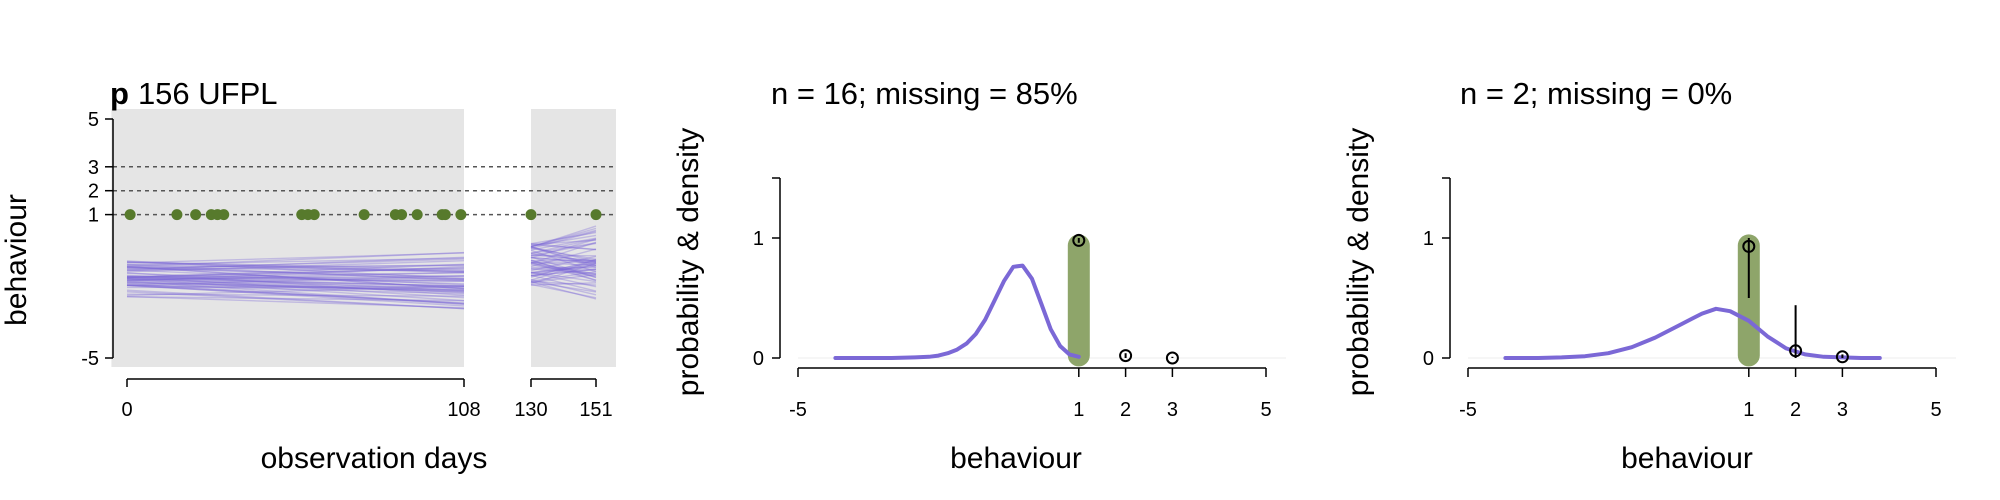  What do you see at coordinates (90, 359) in the screenshot?
I see `y-tick-label: -5` at bounding box center [90, 359].